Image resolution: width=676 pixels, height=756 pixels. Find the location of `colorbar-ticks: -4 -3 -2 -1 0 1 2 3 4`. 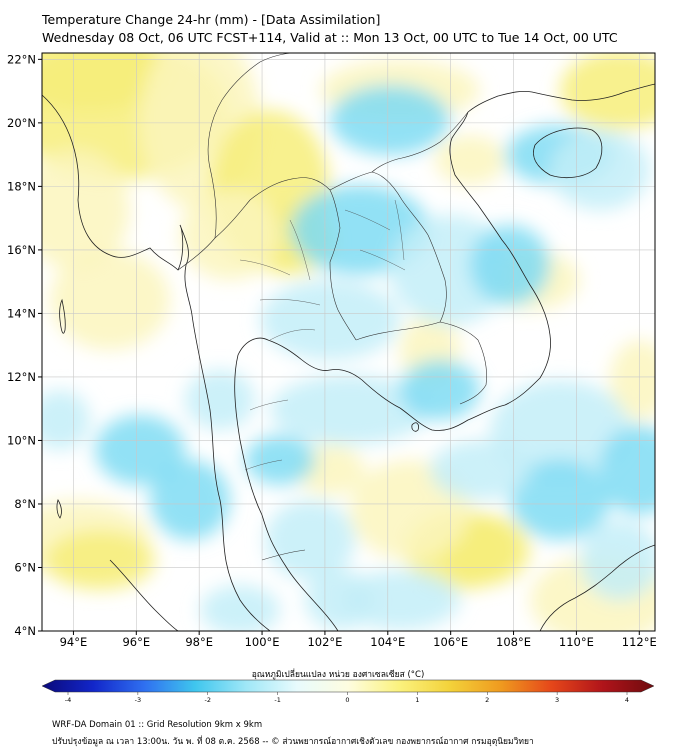

colorbar-ticks: -4 -3 -2 -1 0 1 2 3 4 is located at coordinates (347, 698).